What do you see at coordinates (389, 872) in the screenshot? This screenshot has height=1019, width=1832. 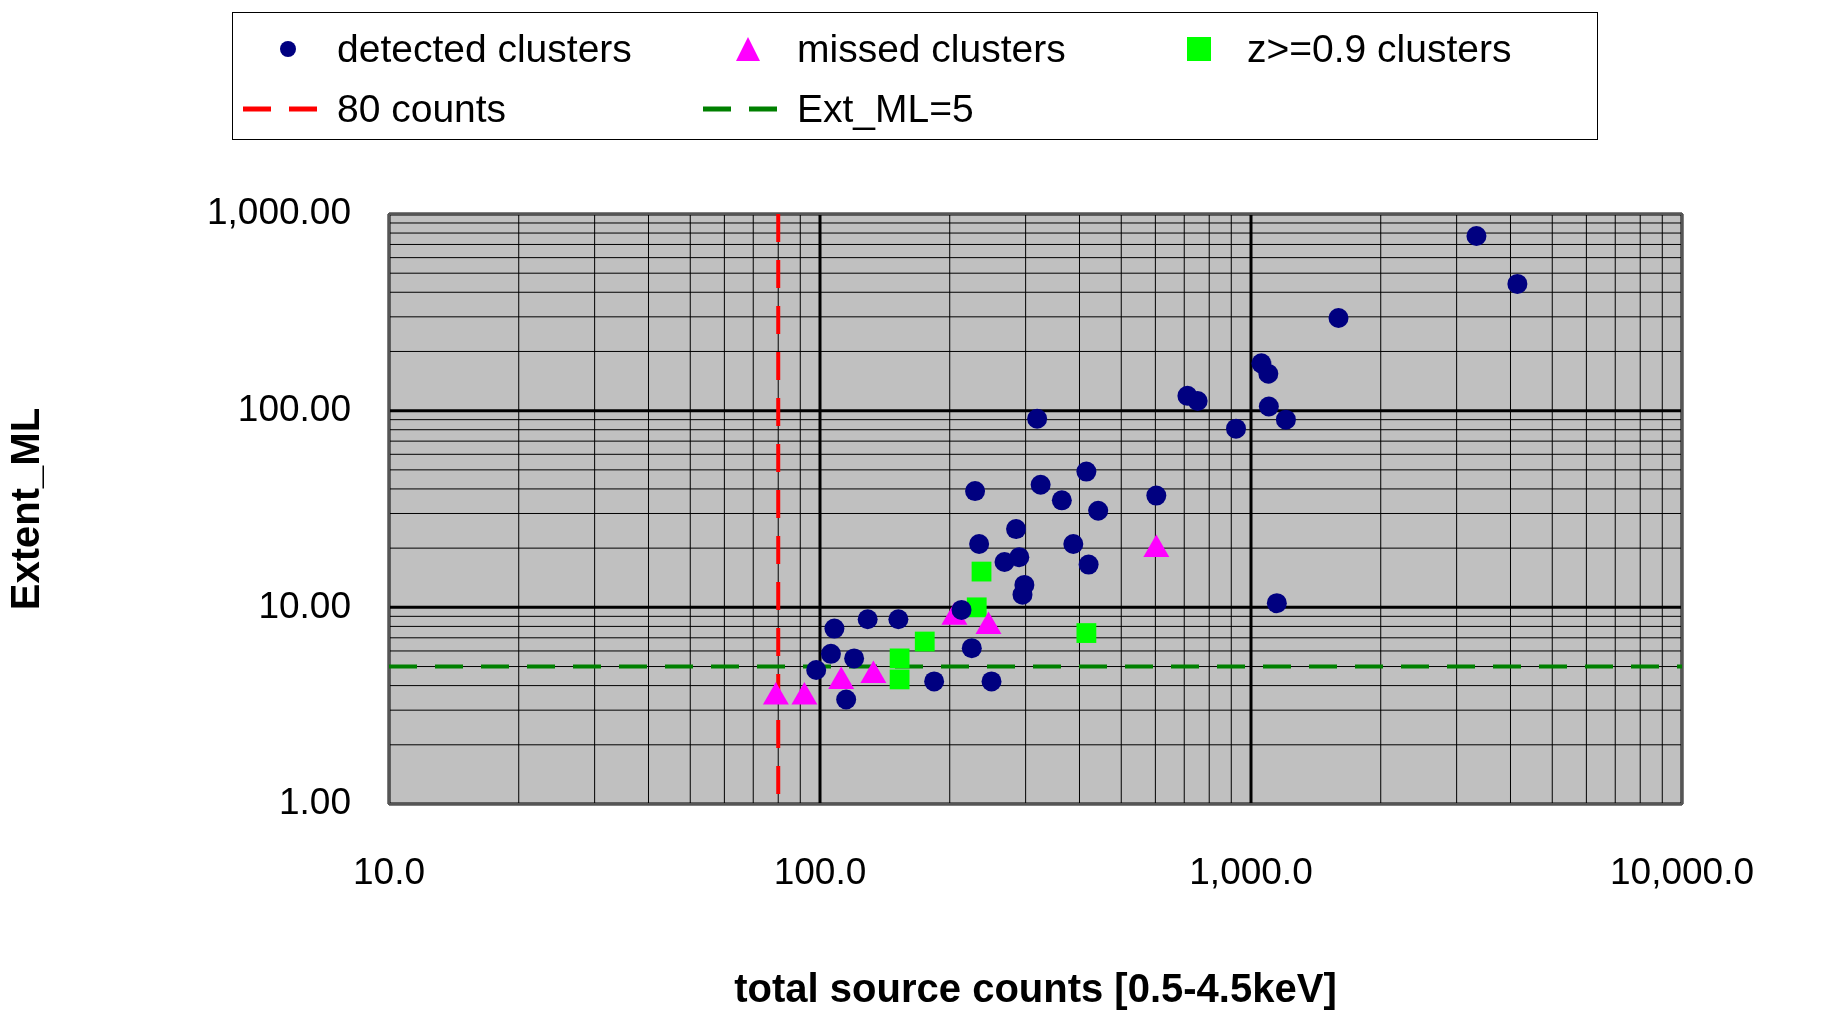 I see `x-tick-label: 10.0` at bounding box center [389, 872].